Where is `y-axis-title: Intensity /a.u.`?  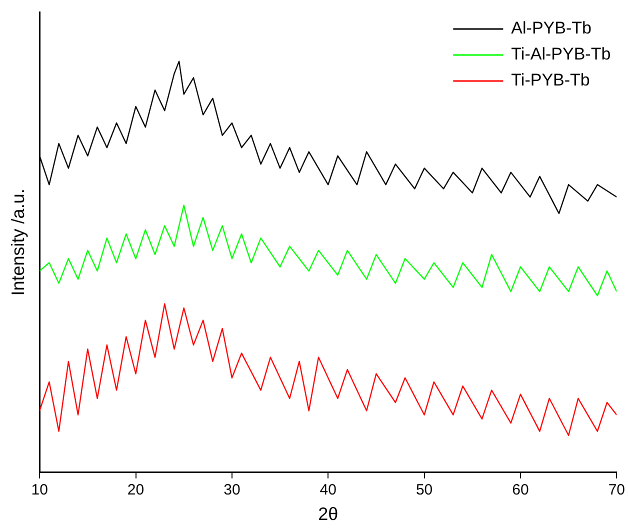 y-axis-title: Intensity /a.u. is located at coordinates (18, 242).